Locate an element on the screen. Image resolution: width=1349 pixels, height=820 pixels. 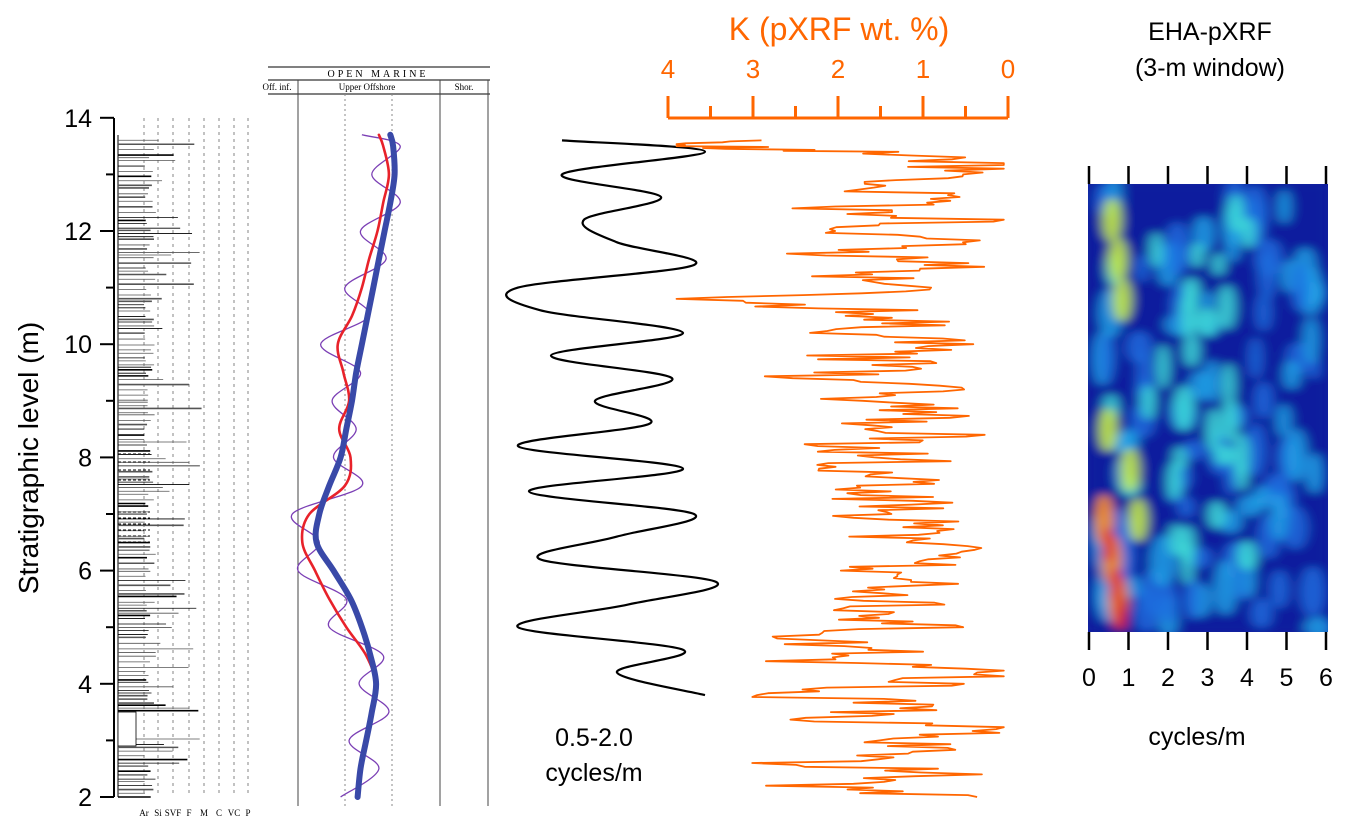
y-tick-label: 14 is located at coordinates (78, 119).